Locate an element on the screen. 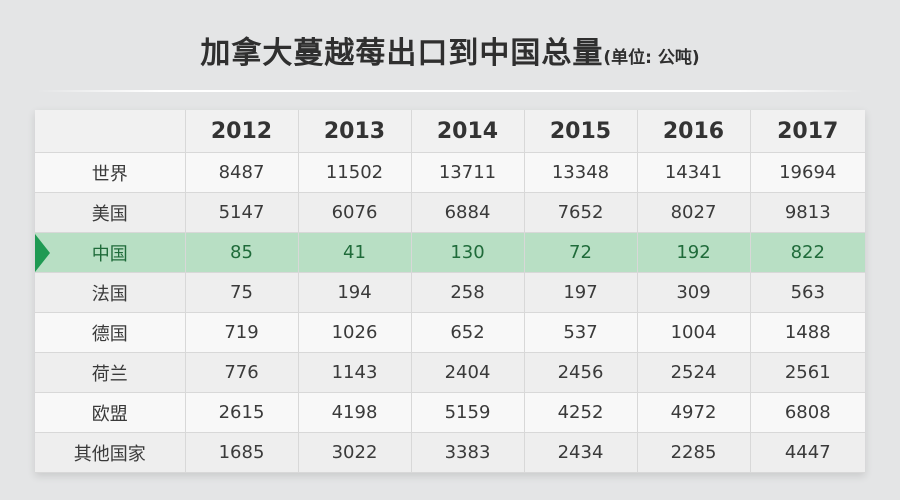 This screenshot has width=900, height=500. table-cell: 6808 is located at coordinates (807, 412).